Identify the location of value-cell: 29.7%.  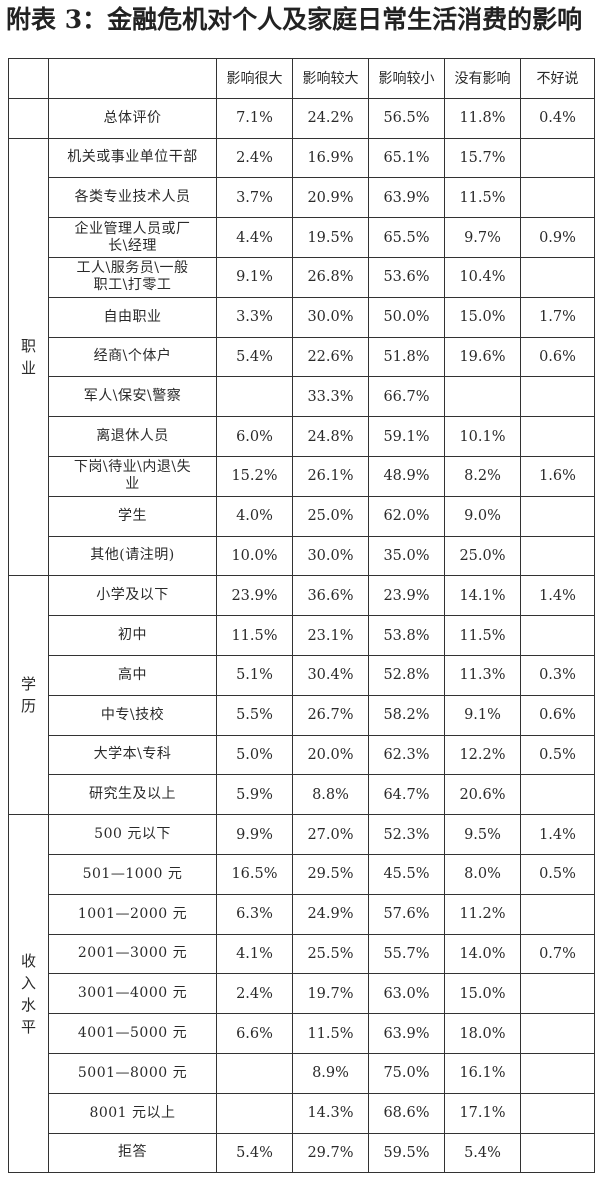
(330, 1153).